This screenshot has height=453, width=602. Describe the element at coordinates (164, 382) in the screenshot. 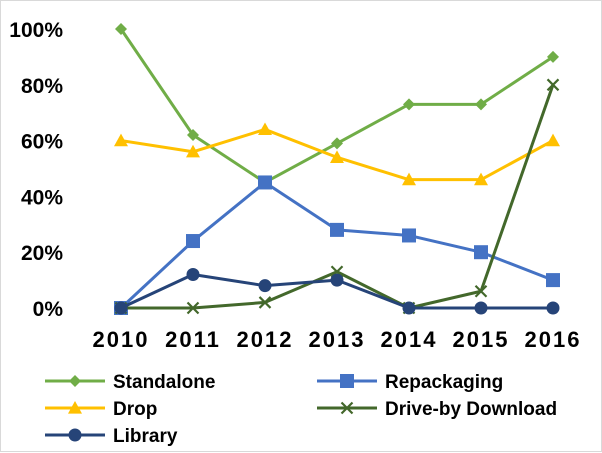

I see `legend-label: Standalone` at that location.